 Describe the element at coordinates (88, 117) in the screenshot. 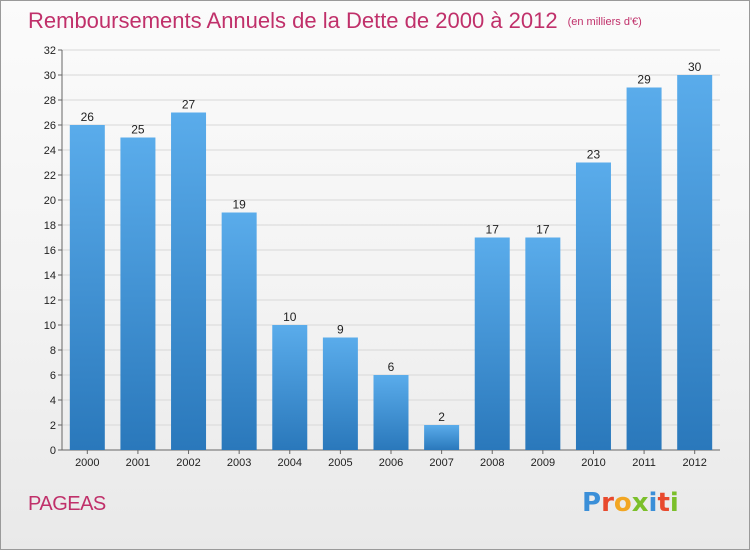

I see `value-label-2000: 26` at that location.